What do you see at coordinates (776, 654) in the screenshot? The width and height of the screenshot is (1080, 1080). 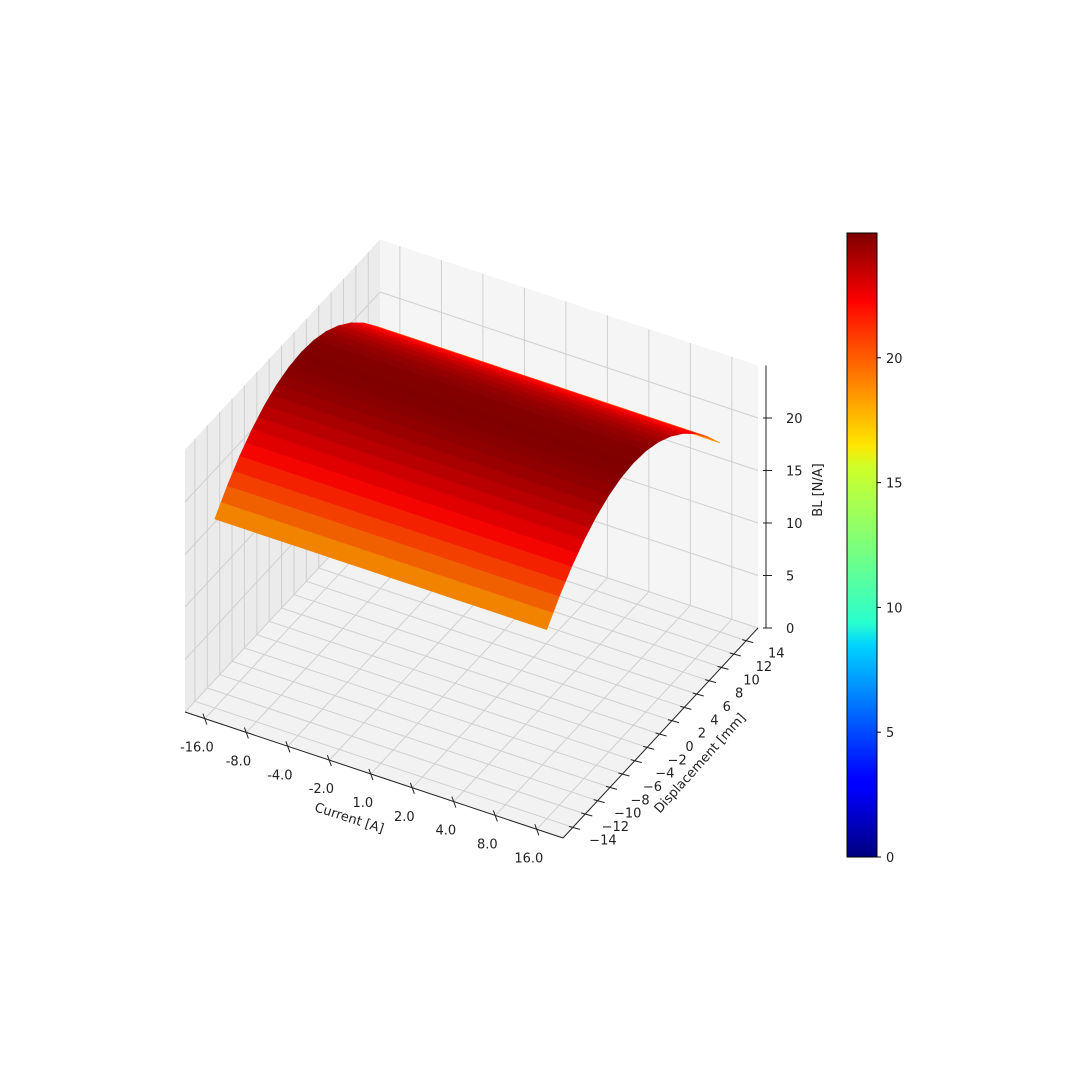 I see `y-tick-label: 14` at bounding box center [776, 654].